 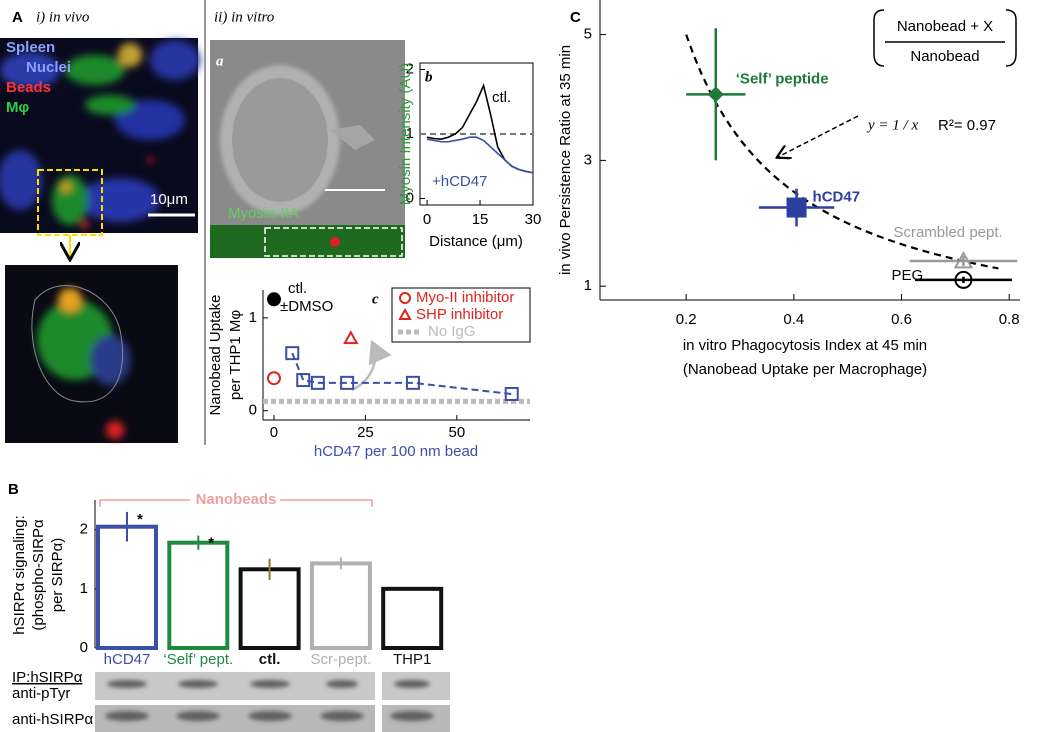 What do you see at coordinates (686, 319) in the screenshot?
I see `x-tick-label: 0.2` at bounding box center [686, 319].